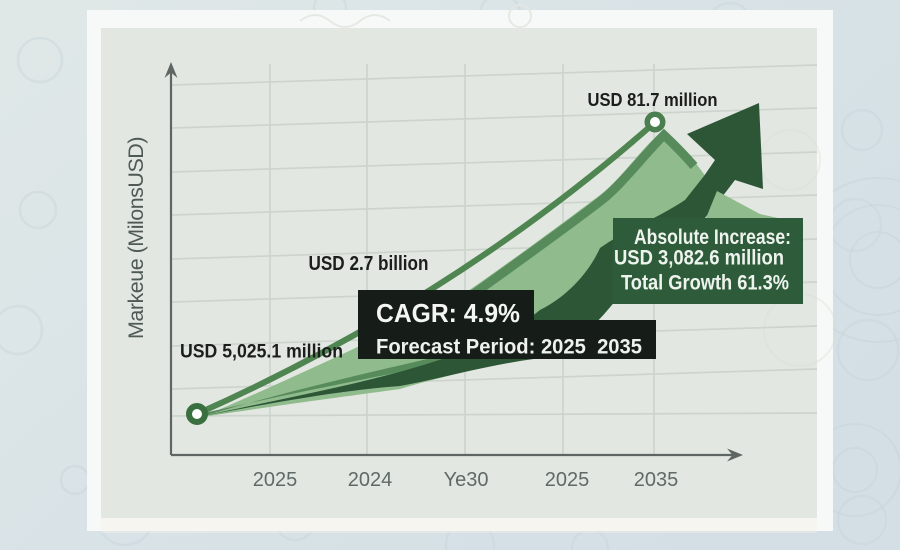 This screenshot has width=900, height=555. What do you see at coordinates (699, 258) in the screenshot?
I see `svg-text: USD 3,082.6 million` at bounding box center [699, 258].